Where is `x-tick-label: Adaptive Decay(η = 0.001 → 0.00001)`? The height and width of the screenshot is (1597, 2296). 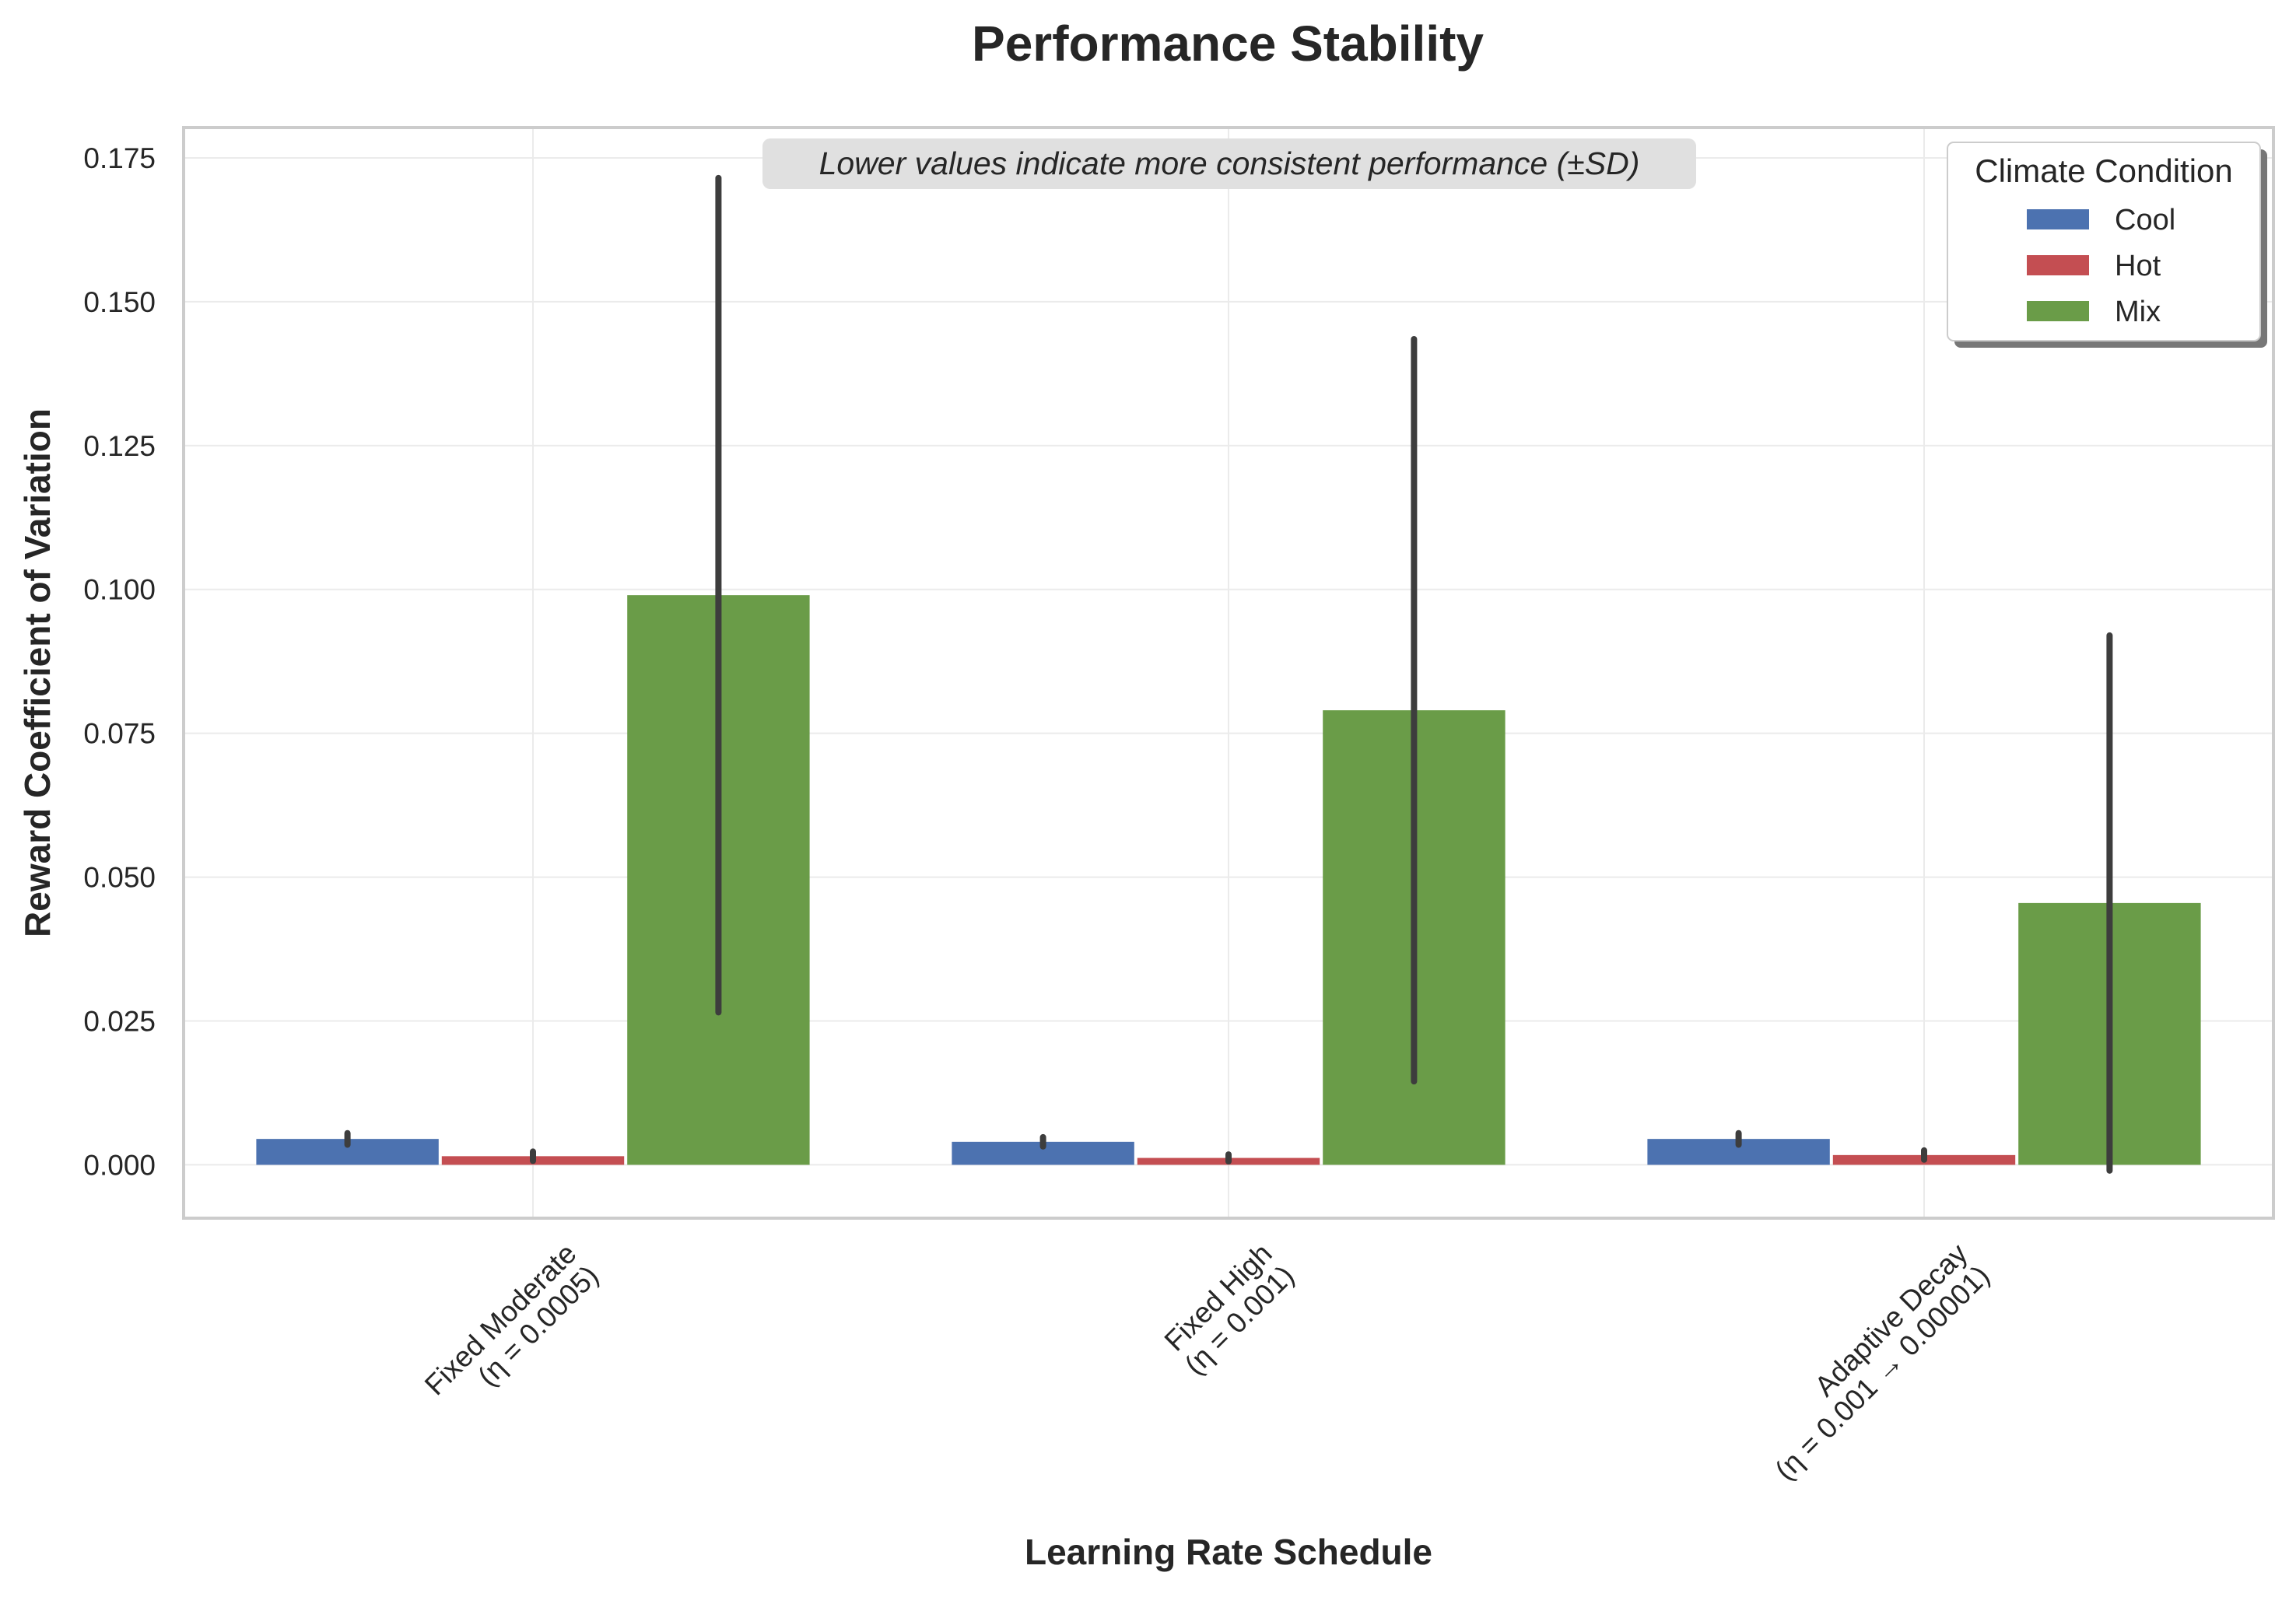
x-tick-label: Adaptive Decay(η = 0.001 → 0.00001) is located at coordinates (1871, 1362).